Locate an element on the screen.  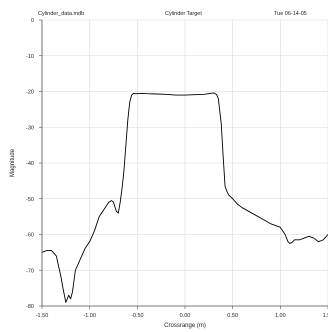
x-tick-label: 0.00 is located at coordinates (185, 316).